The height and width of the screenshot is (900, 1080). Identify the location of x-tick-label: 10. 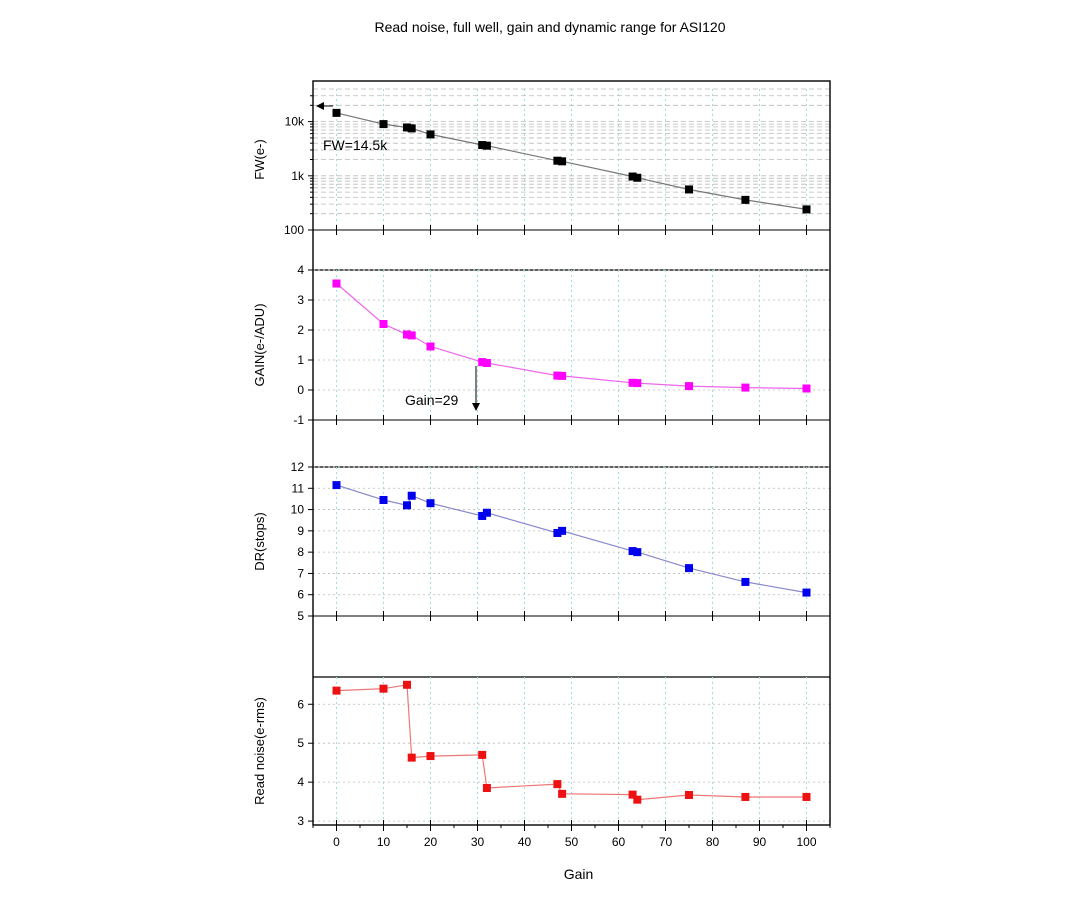
(384, 842).